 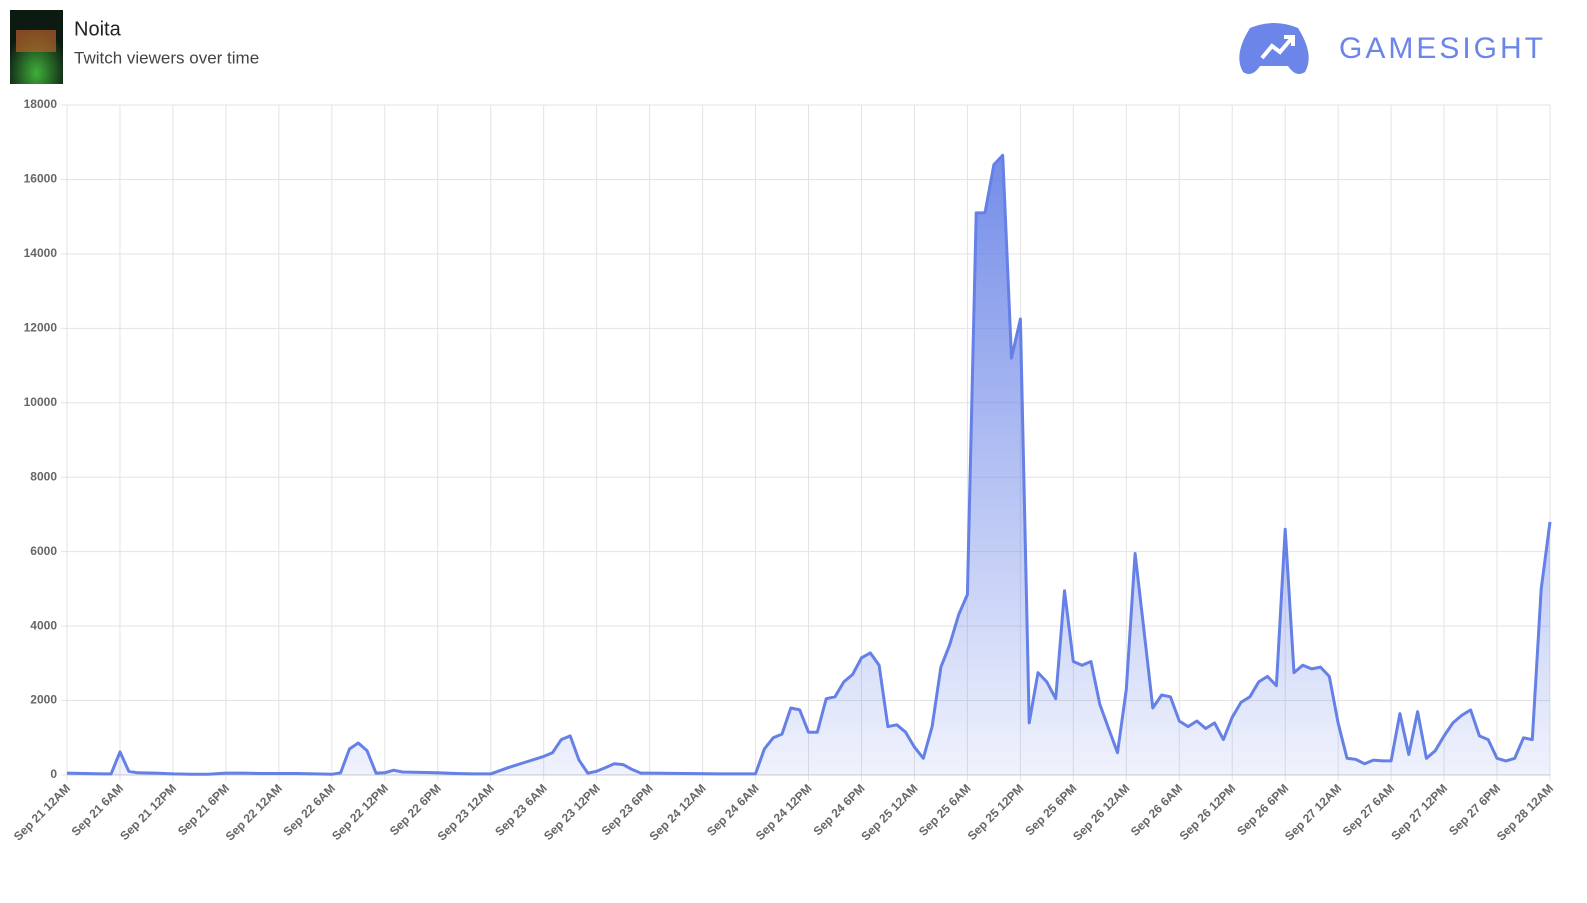 What do you see at coordinates (309, 810) in the screenshot?
I see `x-tick-label: Sep 22 6AM` at bounding box center [309, 810].